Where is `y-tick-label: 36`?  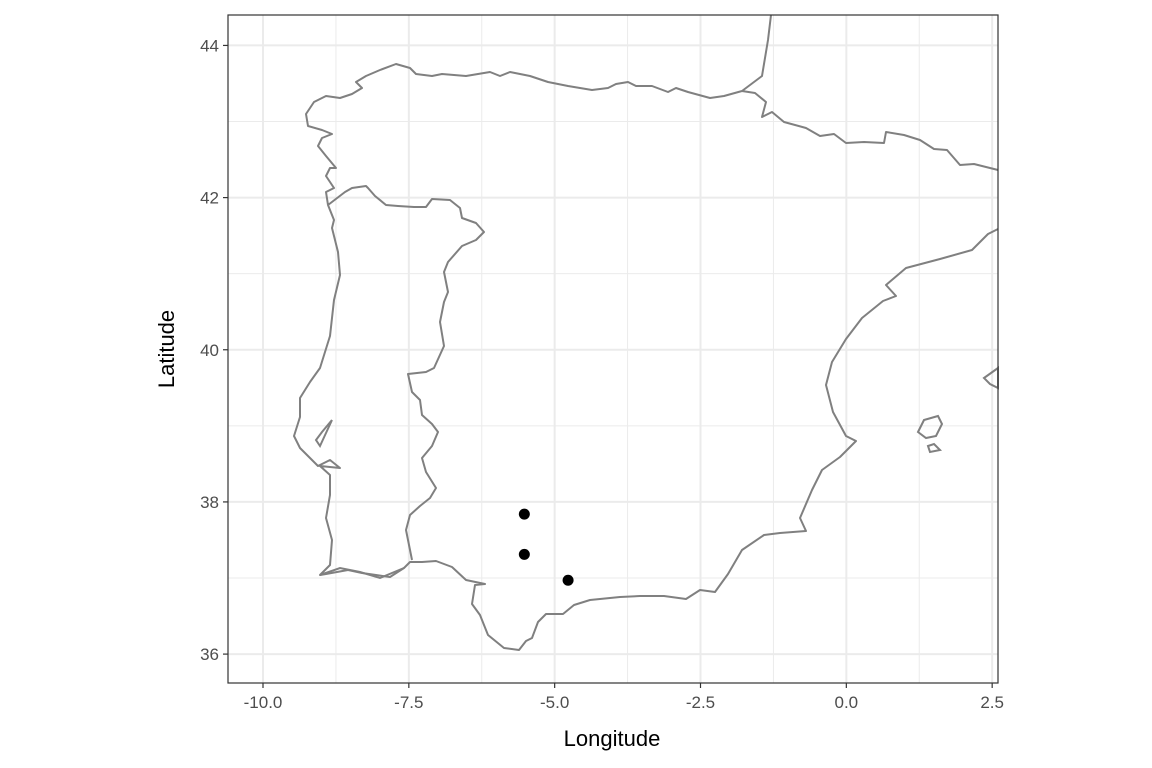
y-tick-label: 36 is located at coordinates (209, 654).